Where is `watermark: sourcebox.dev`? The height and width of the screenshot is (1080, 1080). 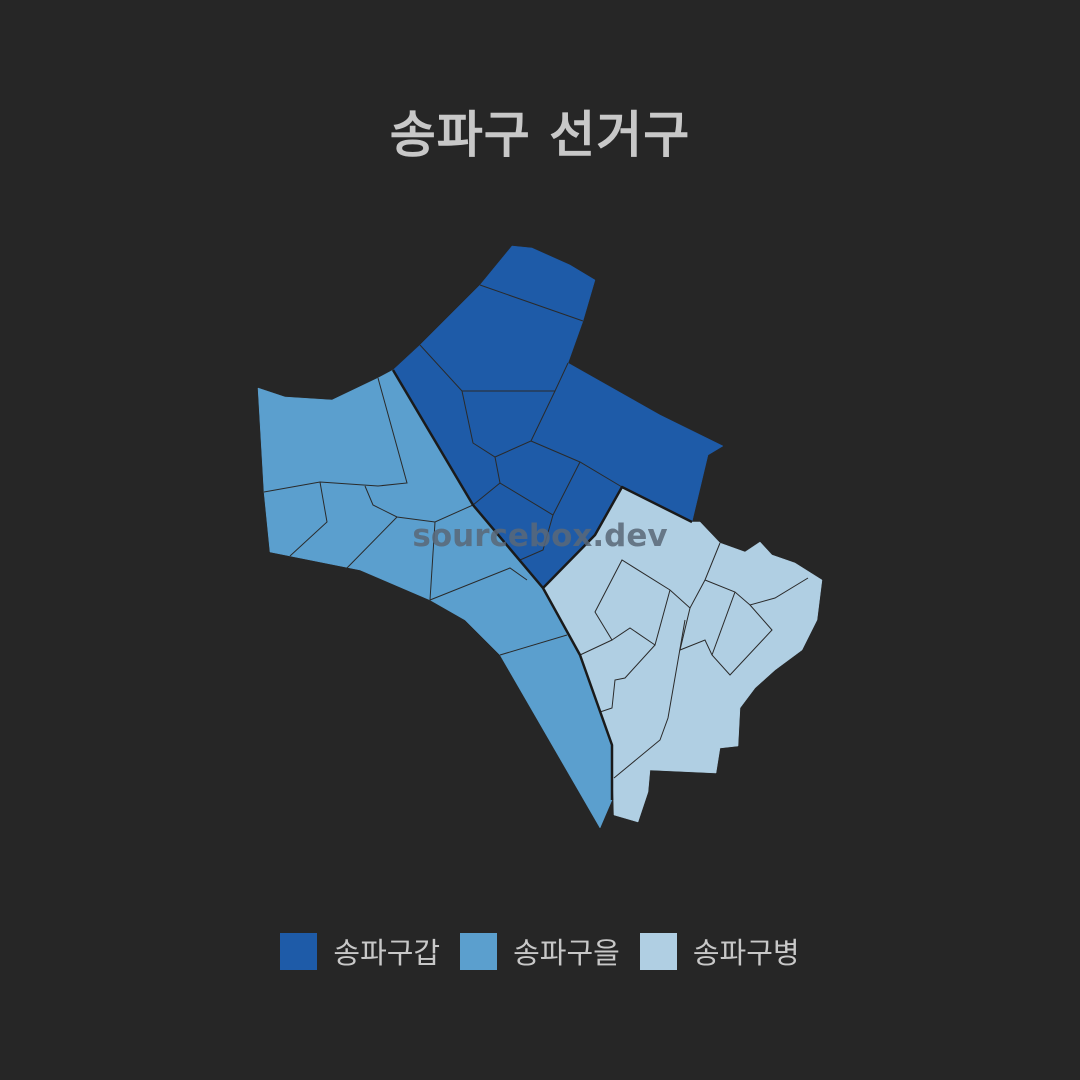
watermark: sourcebox.dev is located at coordinates (540, 536).